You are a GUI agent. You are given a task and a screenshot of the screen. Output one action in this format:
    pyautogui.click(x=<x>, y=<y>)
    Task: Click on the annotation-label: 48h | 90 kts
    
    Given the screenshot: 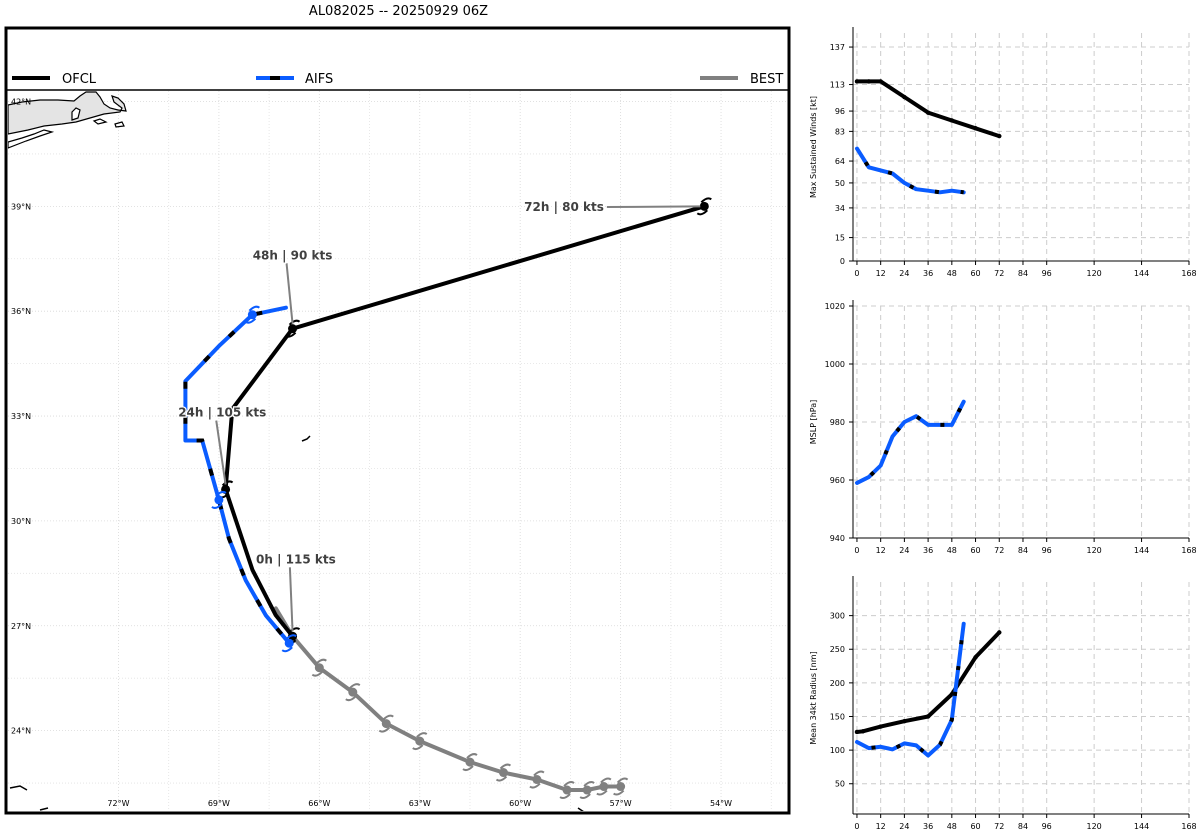 What is the action you would take?
    pyautogui.click(x=293, y=255)
    